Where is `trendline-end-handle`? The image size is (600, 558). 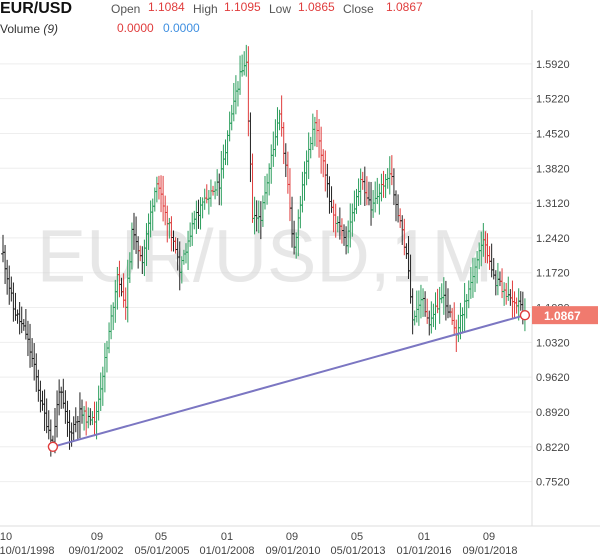 trendline-end-handle is located at coordinates (525, 315).